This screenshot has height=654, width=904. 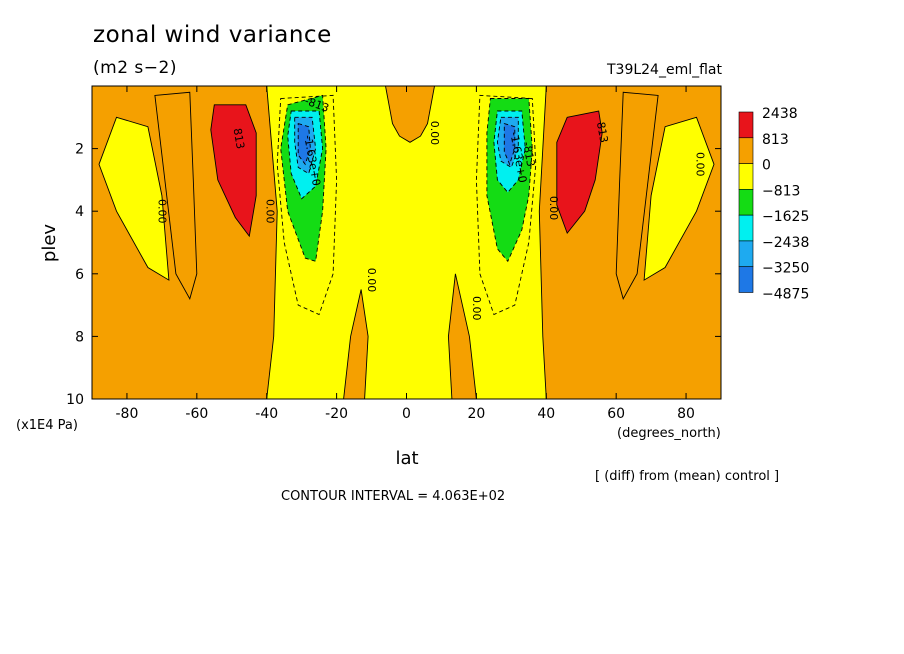 What do you see at coordinates (780, 114) in the screenshot?
I see `legend-label: 2438` at bounding box center [780, 114].